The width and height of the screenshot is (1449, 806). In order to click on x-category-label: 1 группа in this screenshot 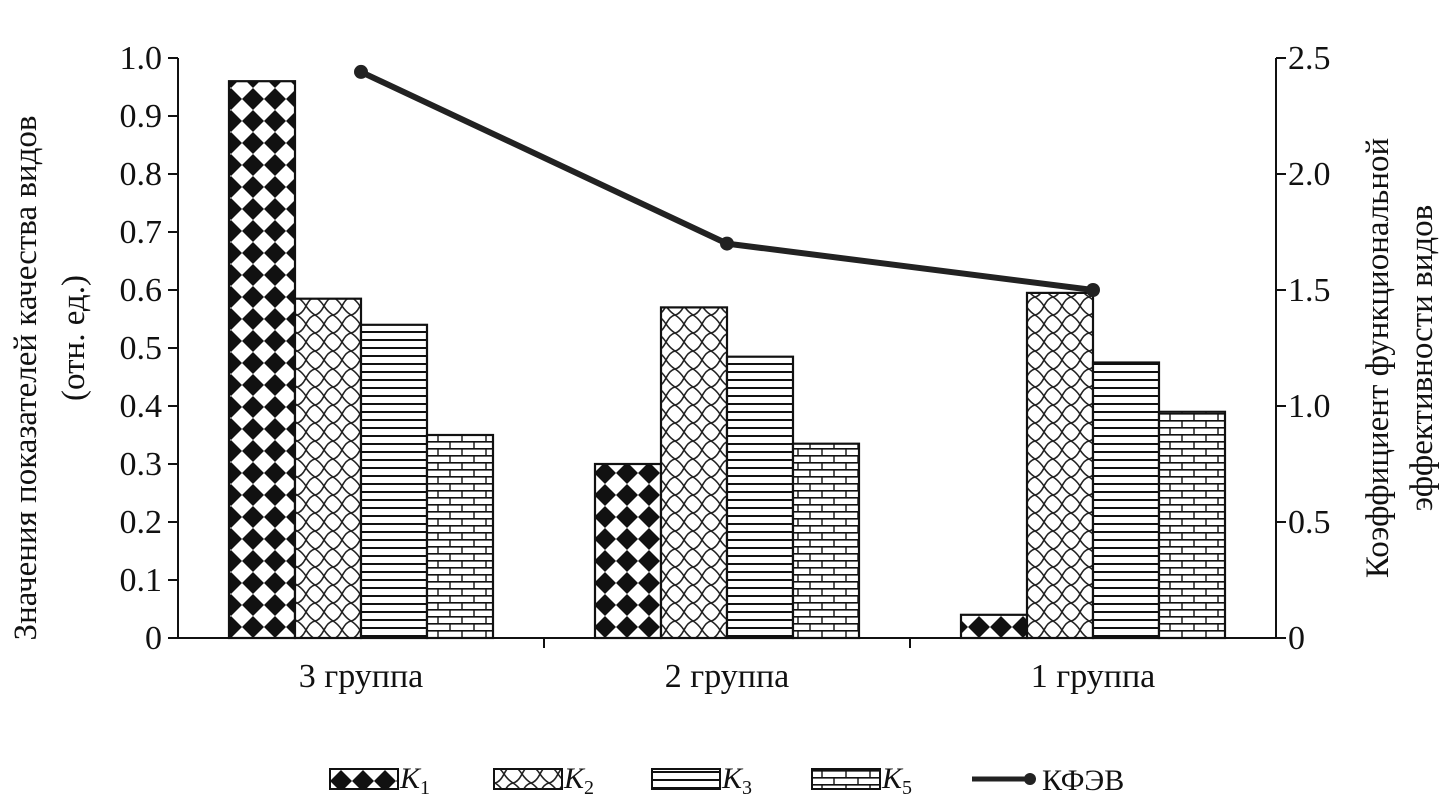, I will do `click(1093, 676)`.